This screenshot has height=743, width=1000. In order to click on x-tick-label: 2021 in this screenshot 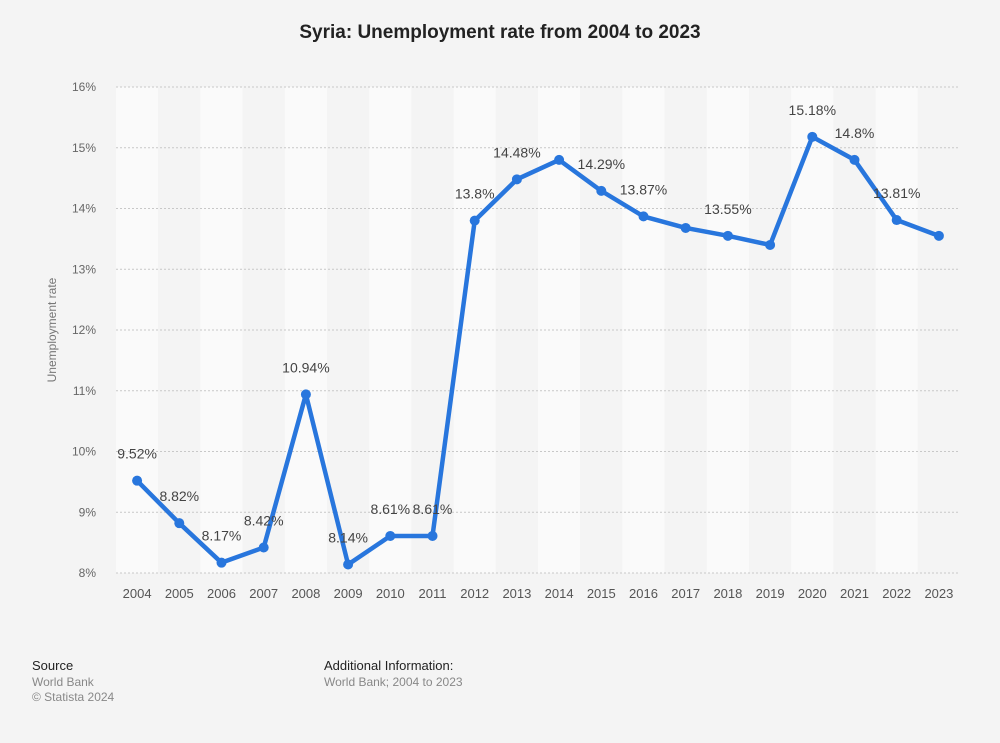, I will do `click(854, 593)`.